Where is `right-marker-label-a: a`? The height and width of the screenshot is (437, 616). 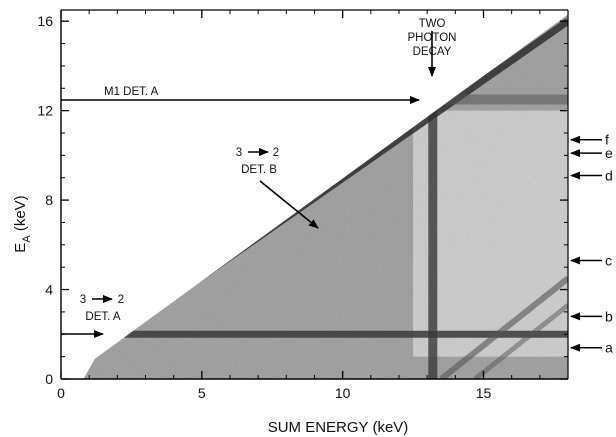
right-marker-label-a: a is located at coordinates (609, 348).